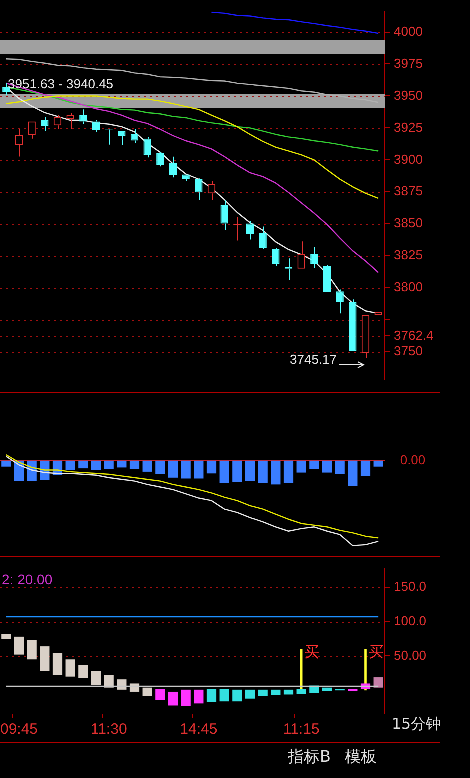 The image size is (470, 778). I want to click on annotation: 2: 20.00, so click(27, 580).